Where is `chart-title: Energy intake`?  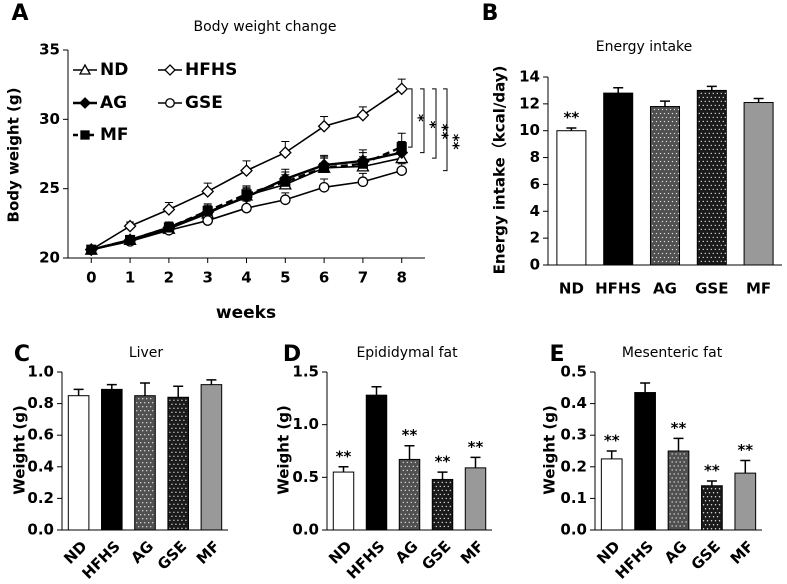
chart-title: Energy intake is located at coordinates (644, 47).